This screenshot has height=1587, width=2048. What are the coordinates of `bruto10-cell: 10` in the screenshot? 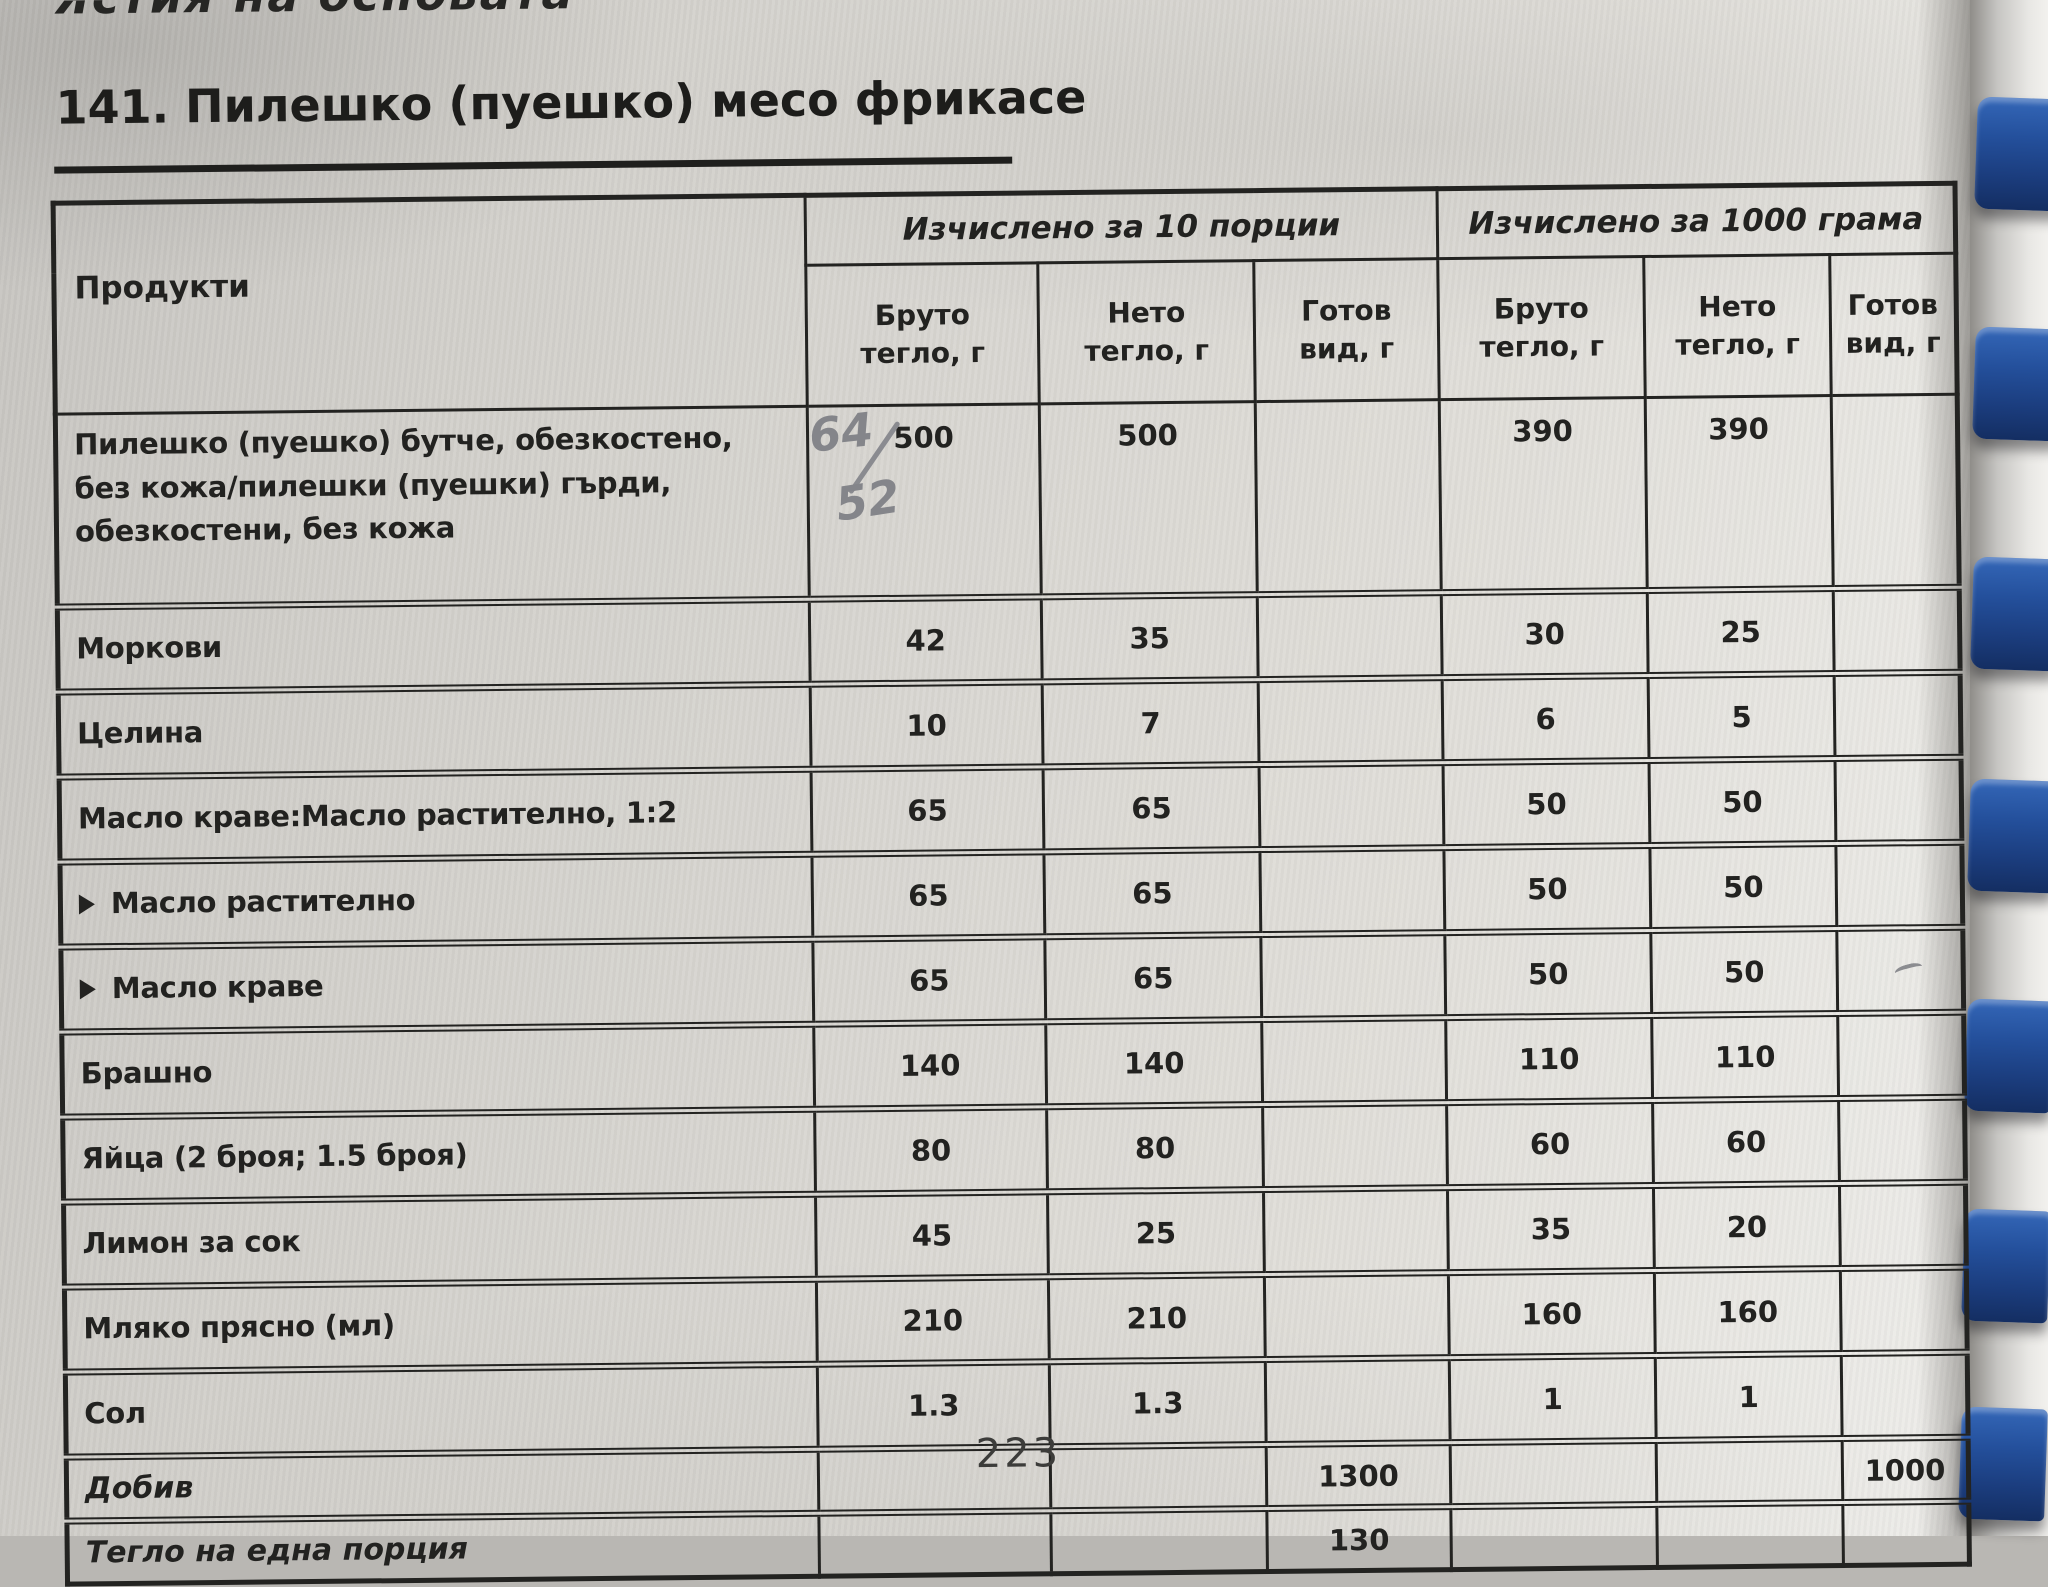 It's located at (927, 725).